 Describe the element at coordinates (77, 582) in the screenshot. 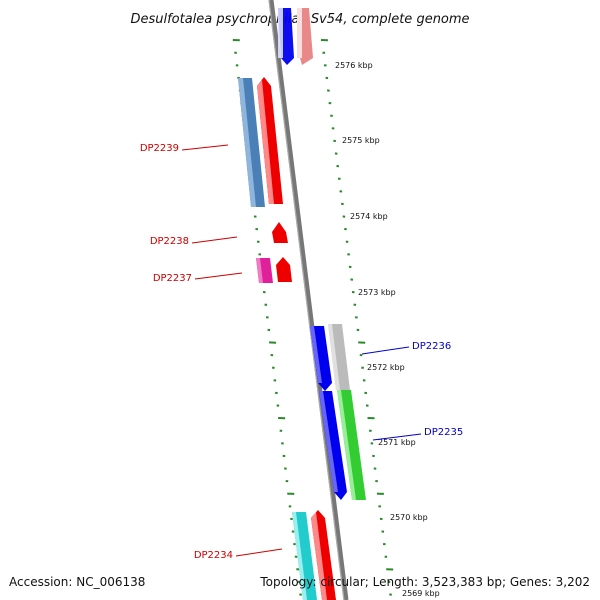

I see `accession-text: Accession: NC_006138` at that location.